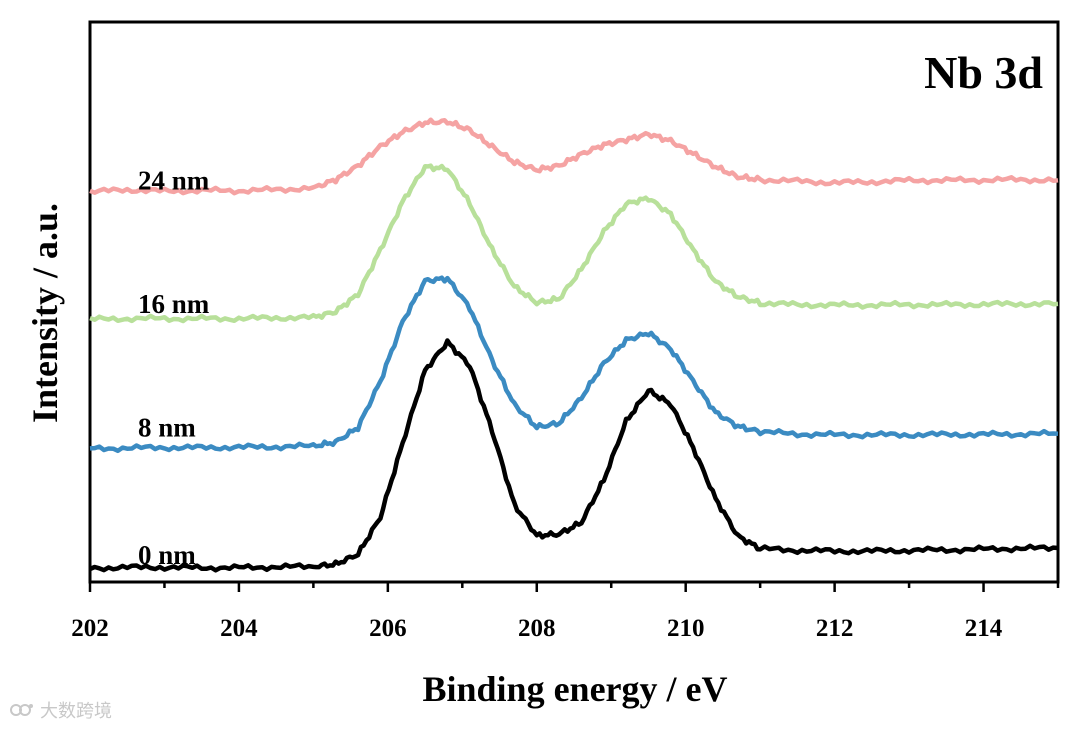 The height and width of the screenshot is (731, 1080). I want to click on x-tick-label: 212, so click(835, 628).